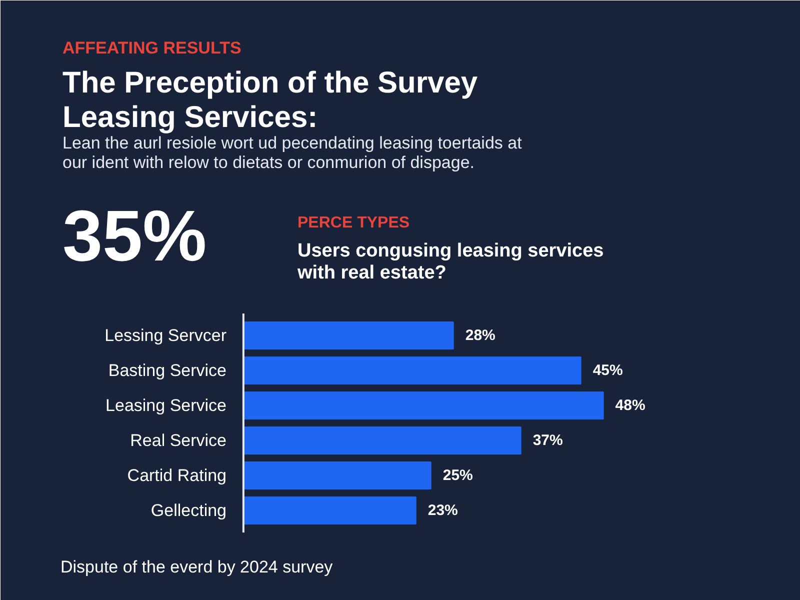 The width and height of the screenshot is (800, 600). Describe the element at coordinates (292, 153) in the screenshot. I see `chart-subtitle: Lean the aurl resiole wort ud pecendating leasing toertaids at our ident with relow to dietats or conmurion of dispage.` at that location.